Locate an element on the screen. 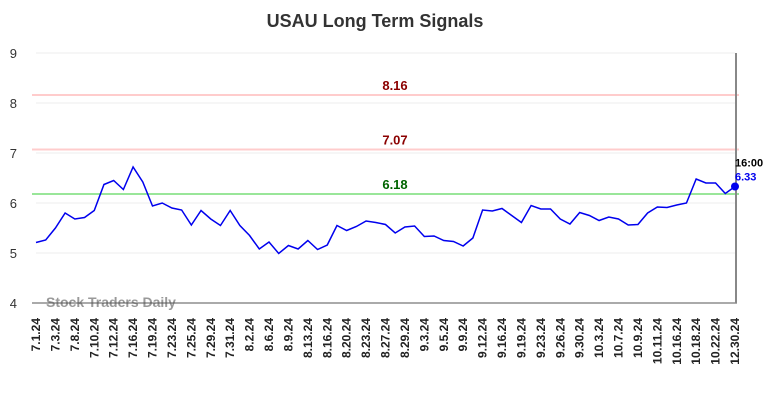 Image resolution: width=784 pixels, height=403 pixels. x-tick-label: 7.8.24 is located at coordinates (75, 335).